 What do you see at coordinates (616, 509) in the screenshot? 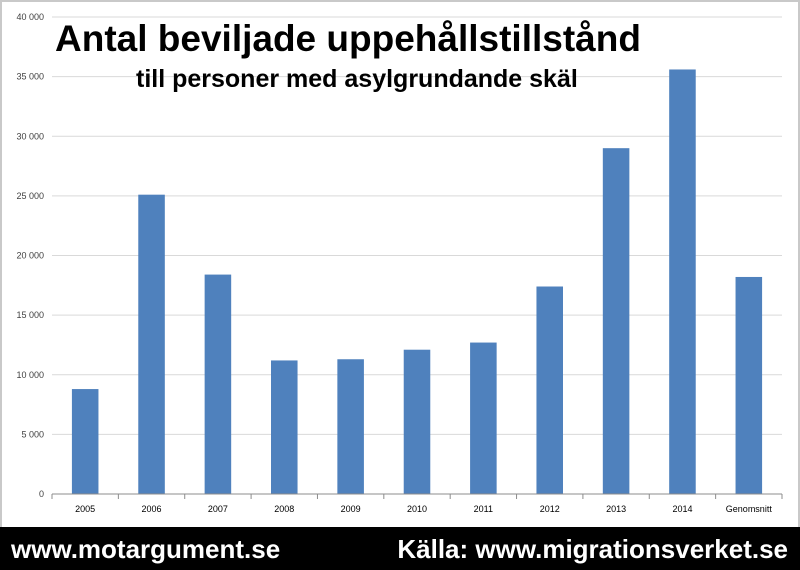
I see `x-tick-label: 2013` at bounding box center [616, 509].